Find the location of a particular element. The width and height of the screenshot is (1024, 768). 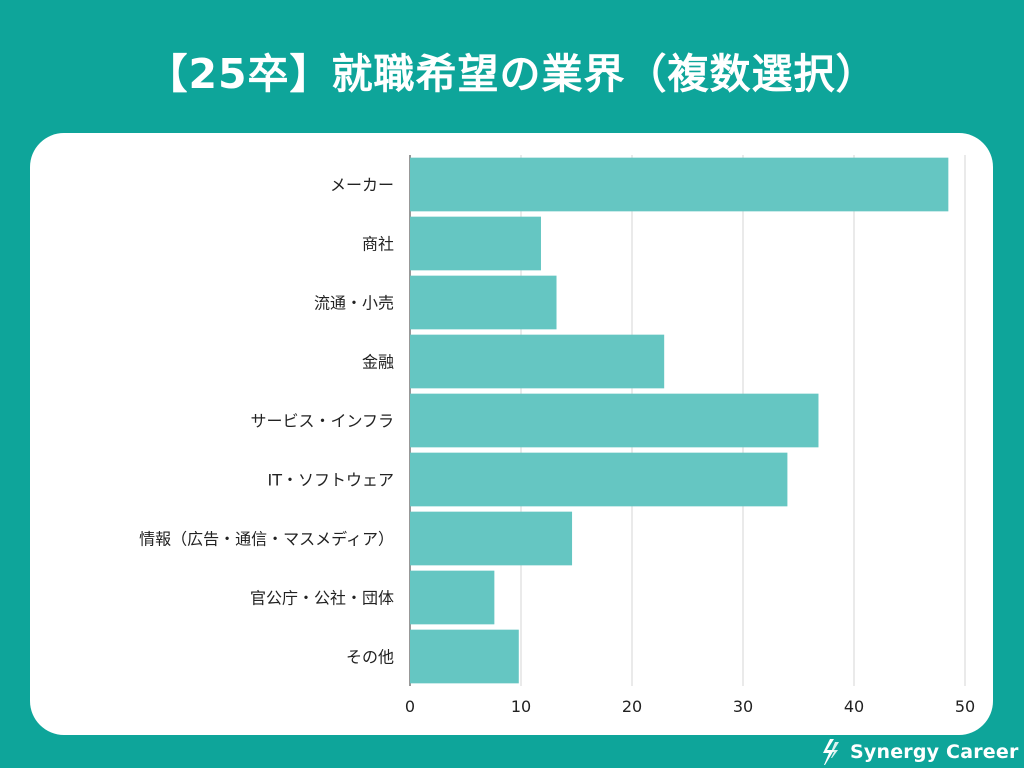

x-tick-label: 20 is located at coordinates (632, 706).